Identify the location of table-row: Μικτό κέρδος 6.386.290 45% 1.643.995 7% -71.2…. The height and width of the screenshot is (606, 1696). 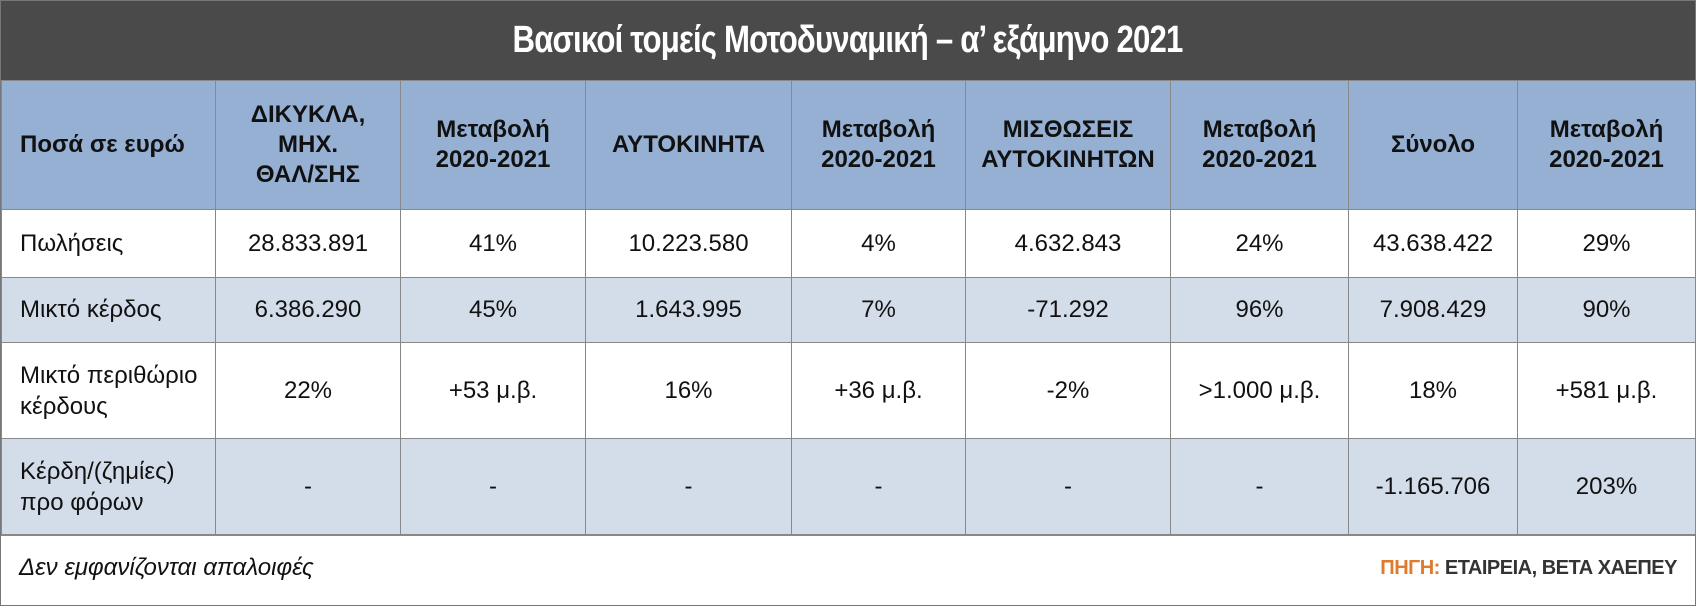
(848, 310).